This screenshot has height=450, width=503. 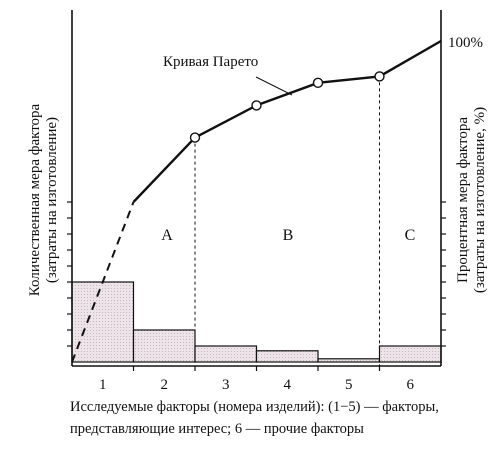 I want to click on x-tick-label-4: 4, so click(x=288, y=385).